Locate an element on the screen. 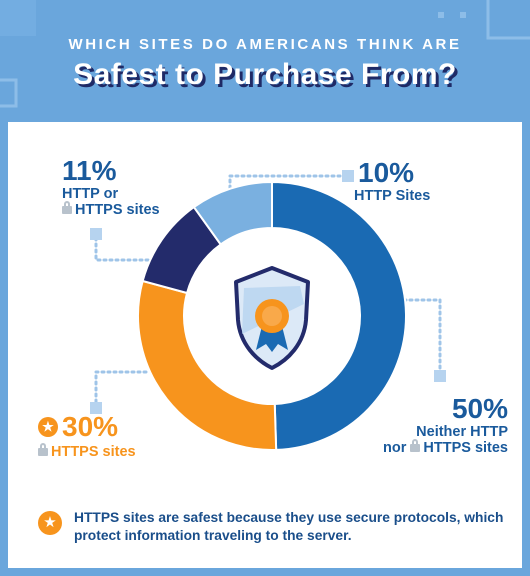 This screenshot has height=576, width=530. label-http-sites: 10% HTTP Sites is located at coordinates (392, 181).